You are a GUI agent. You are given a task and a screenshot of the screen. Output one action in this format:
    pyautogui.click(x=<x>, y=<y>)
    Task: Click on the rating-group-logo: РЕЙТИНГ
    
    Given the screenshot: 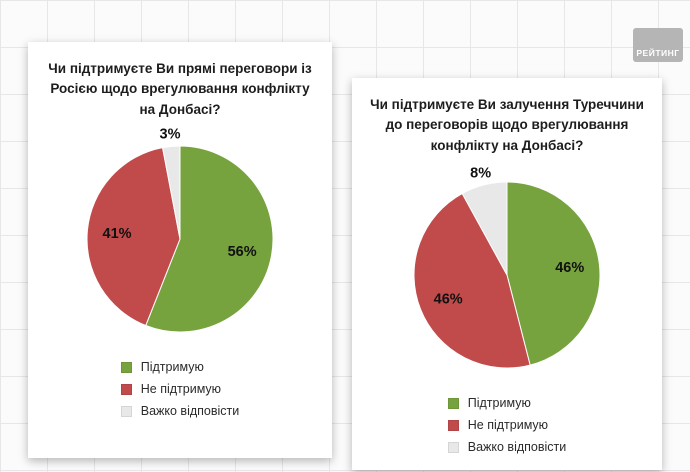 What is the action you would take?
    pyautogui.click(x=658, y=45)
    